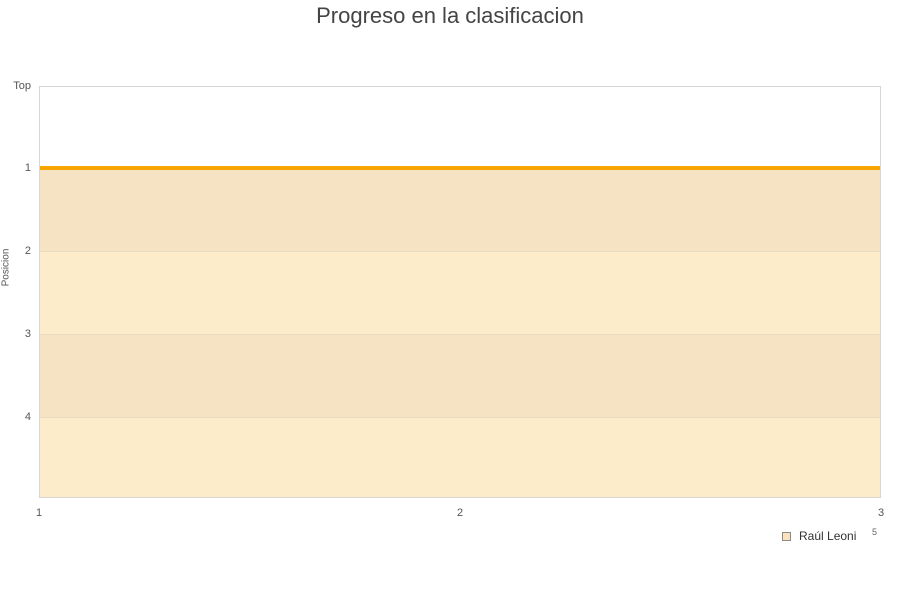  Describe the element at coordinates (786, 536) in the screenshot. I see `legend-swatch-icon` at that location.